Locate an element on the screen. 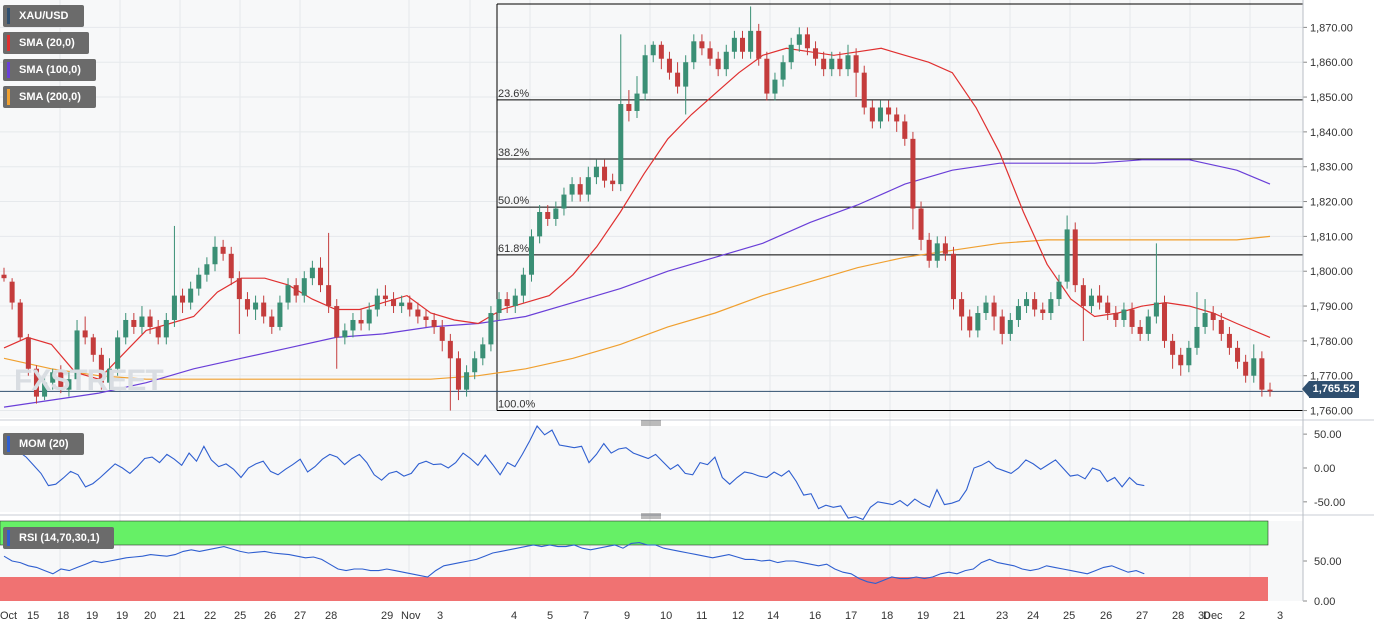 Image resolution: width=1374 pixels, height=628 pixels. x-axis-label: 2 is located at coordinates (1242, 616).